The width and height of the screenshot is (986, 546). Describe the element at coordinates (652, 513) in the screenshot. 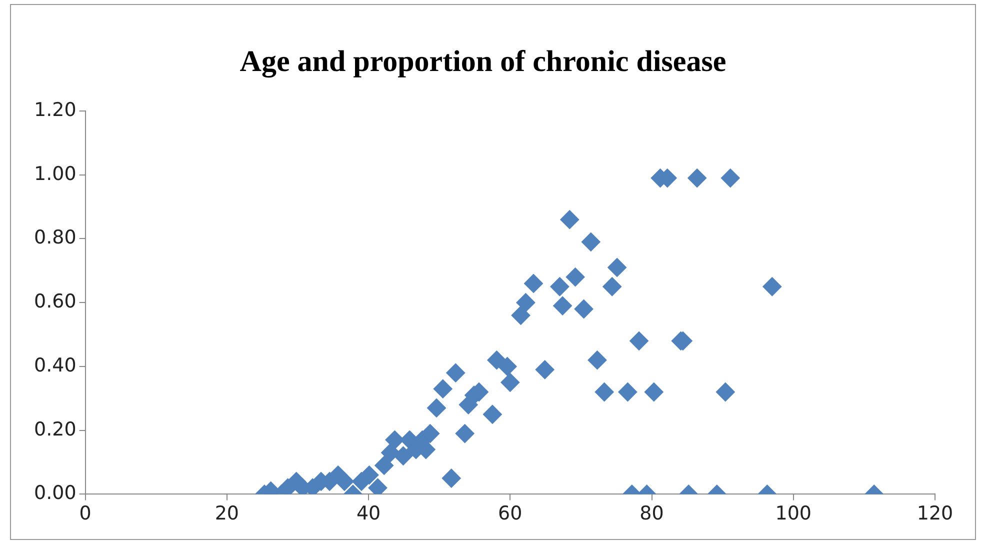

I see `x-tick-label: 80` at that location.